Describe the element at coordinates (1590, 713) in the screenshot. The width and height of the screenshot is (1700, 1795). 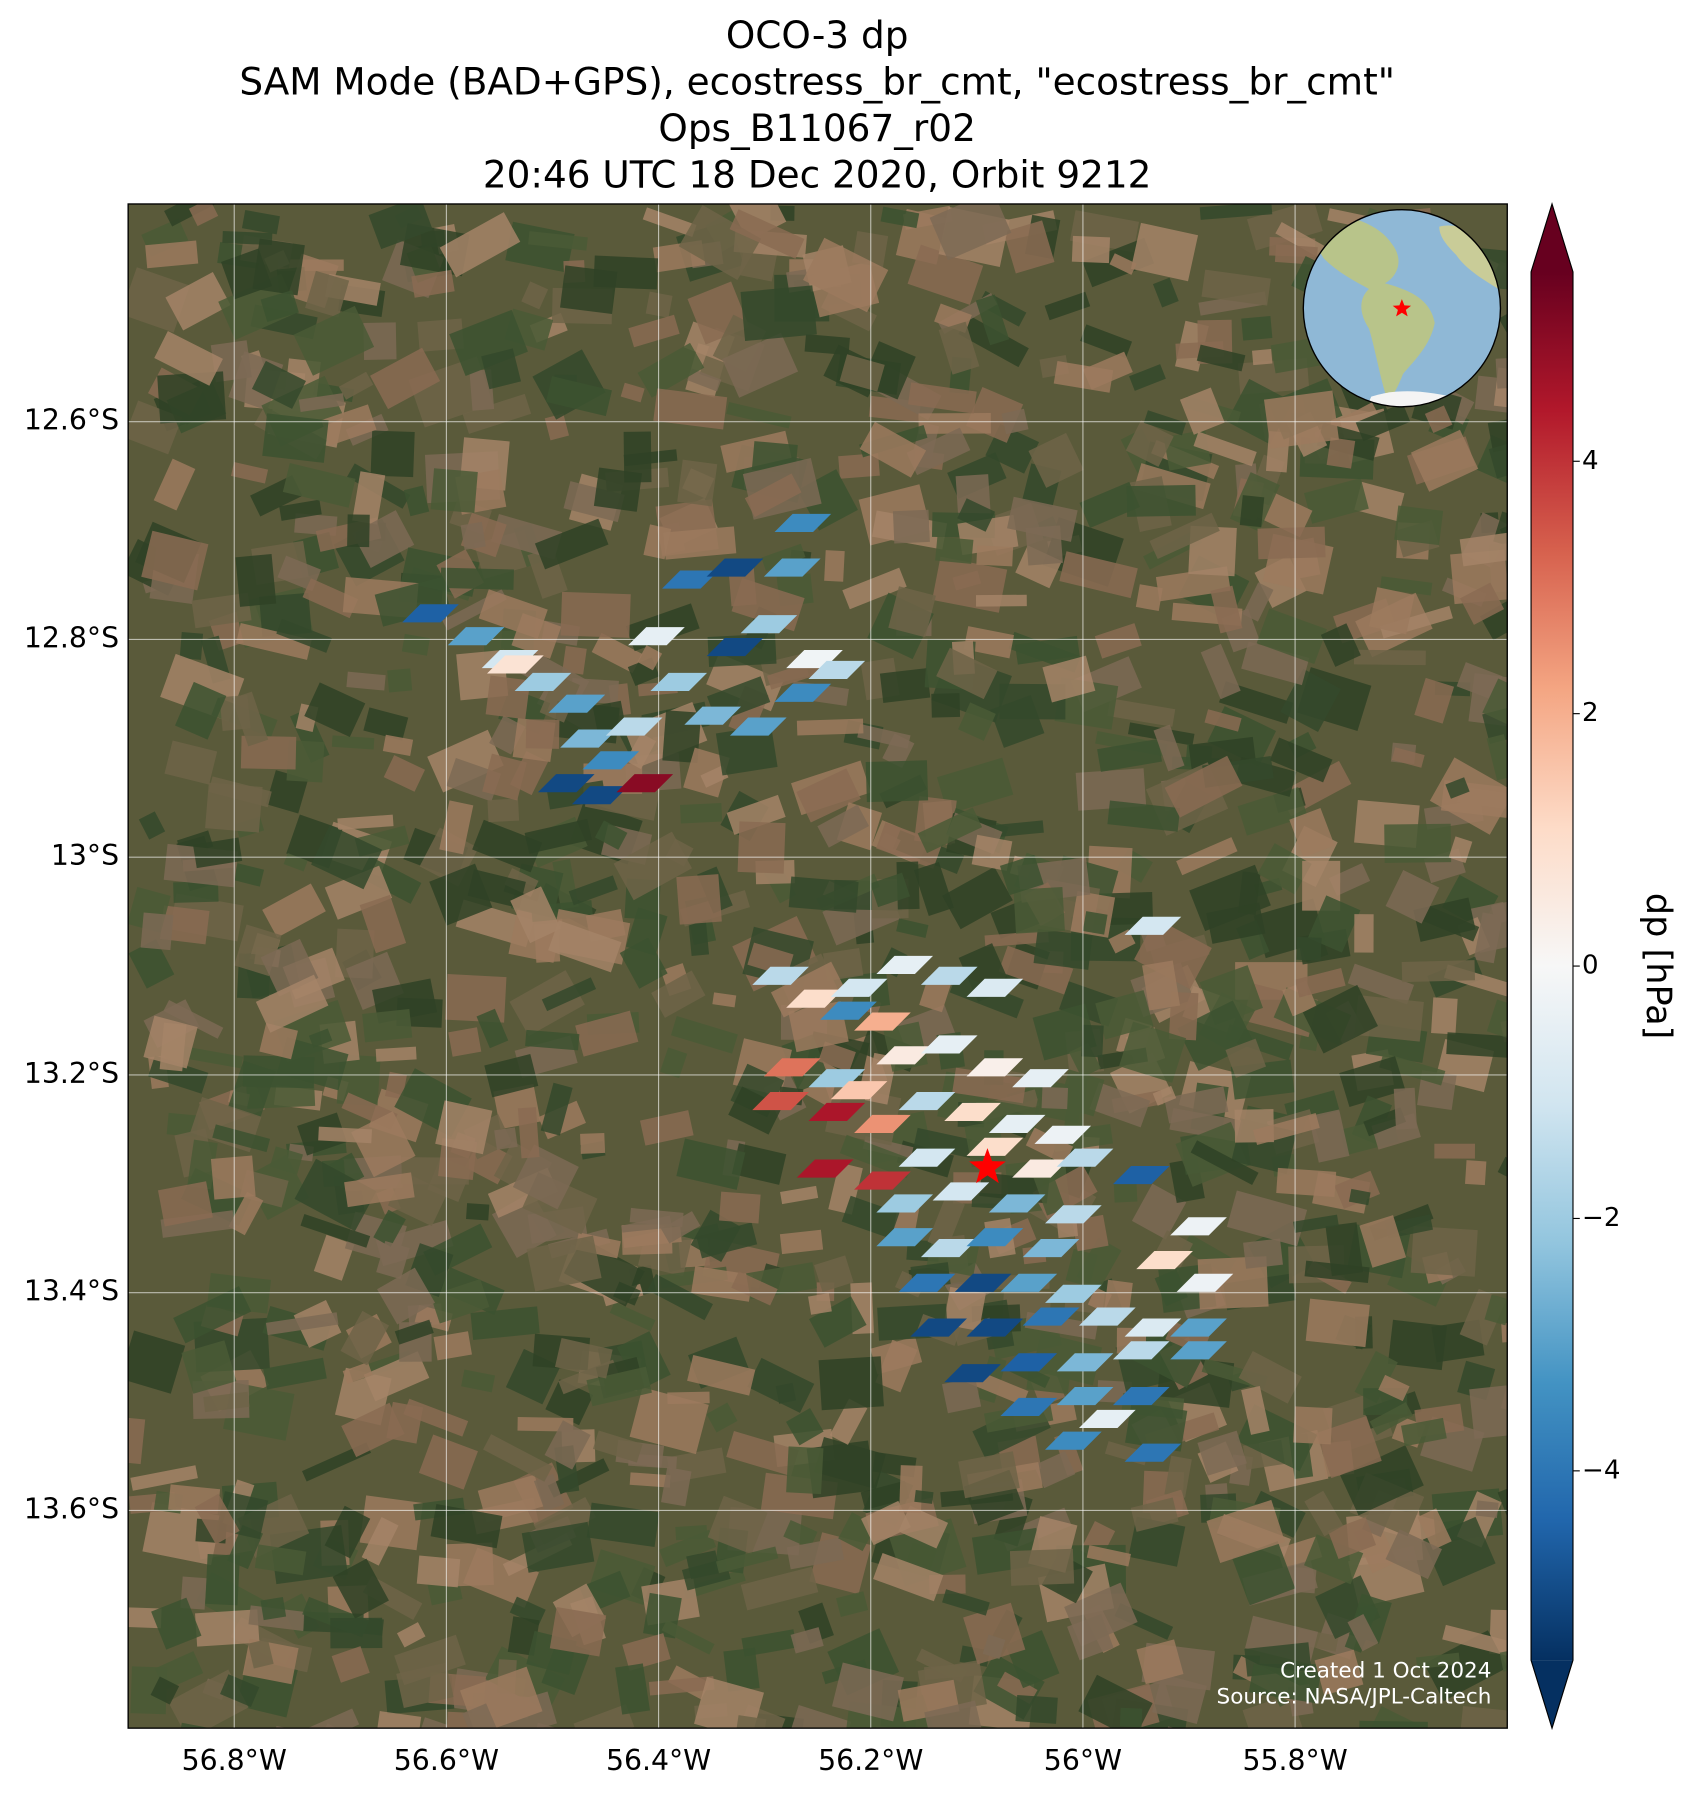
I see `colorbar-tick-label: 2` at that location.